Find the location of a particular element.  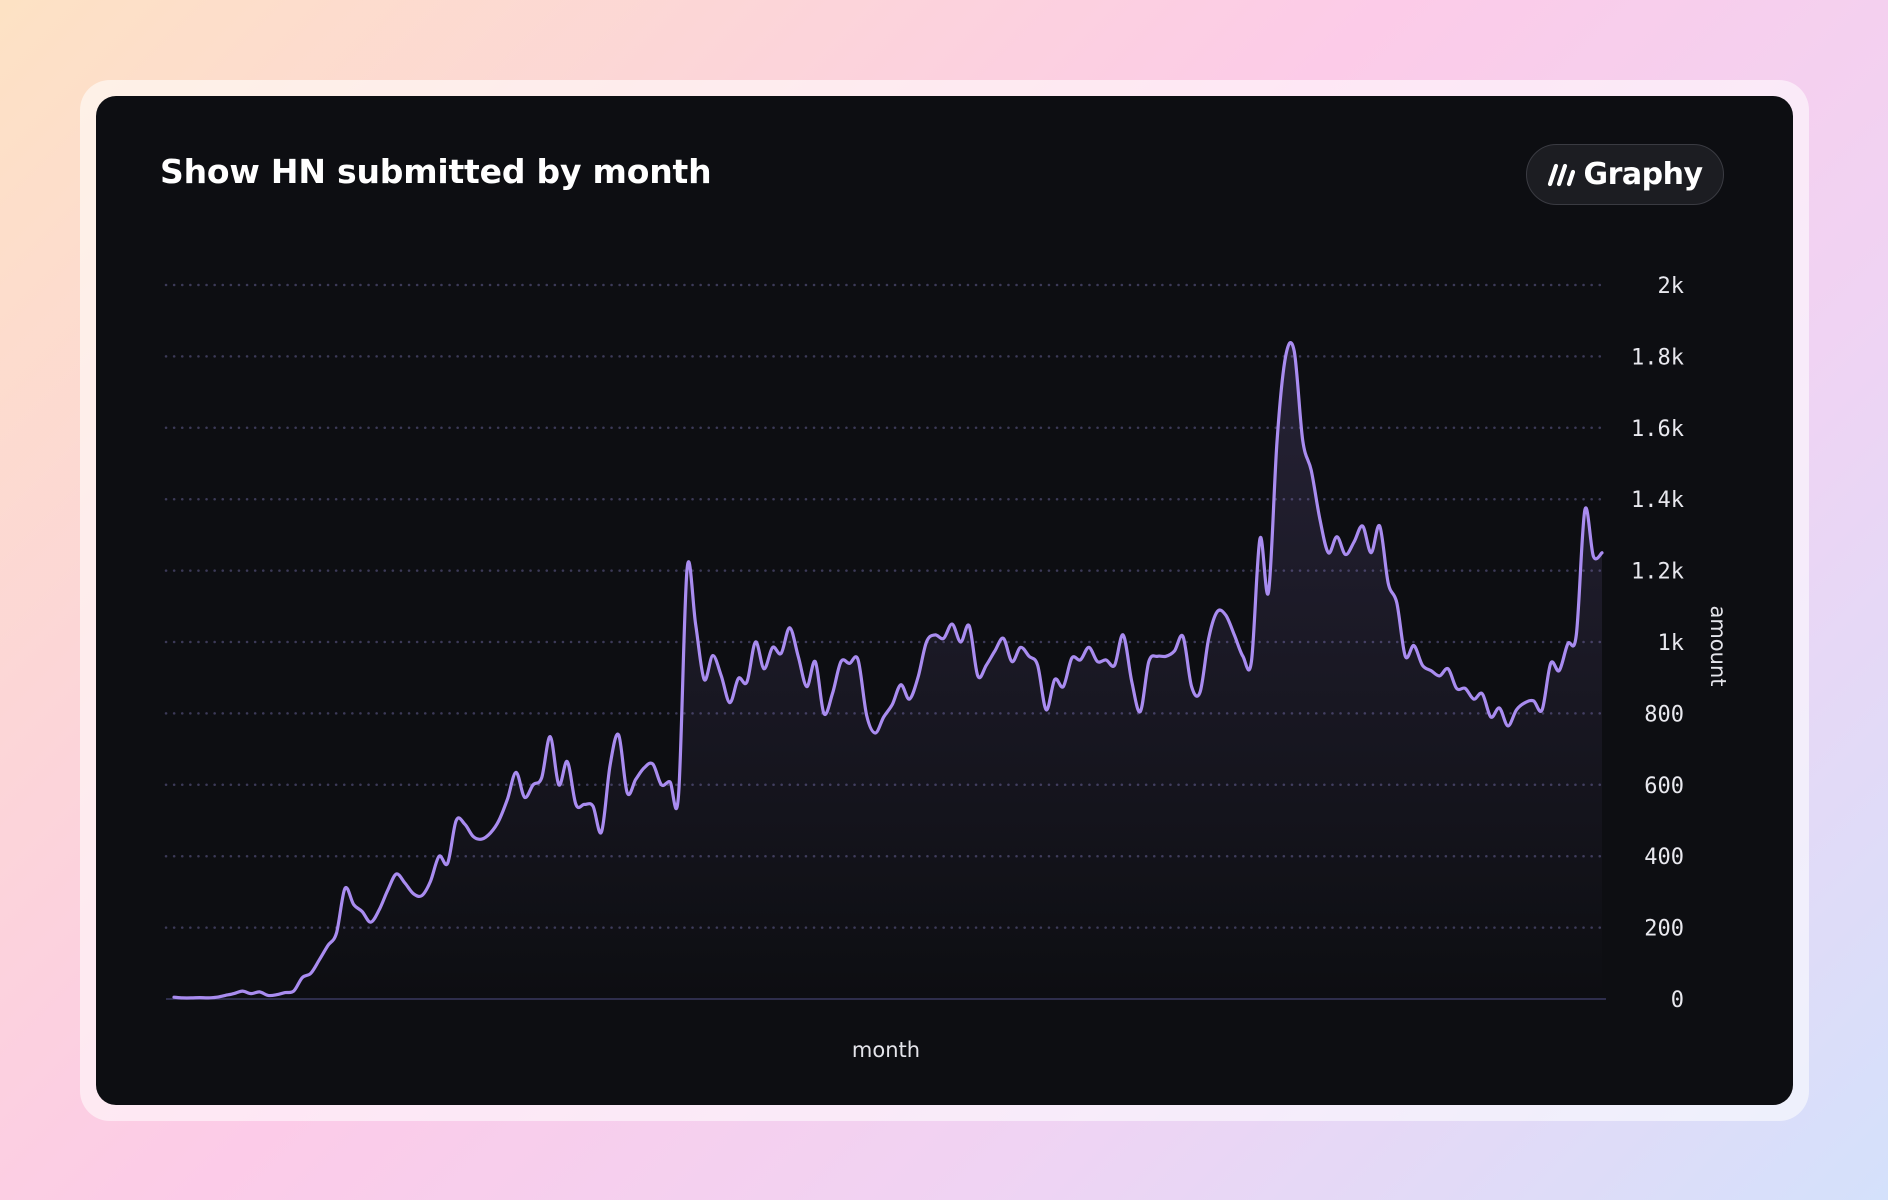

y-tick-label: 200 is located at coordinates (1664, 929).